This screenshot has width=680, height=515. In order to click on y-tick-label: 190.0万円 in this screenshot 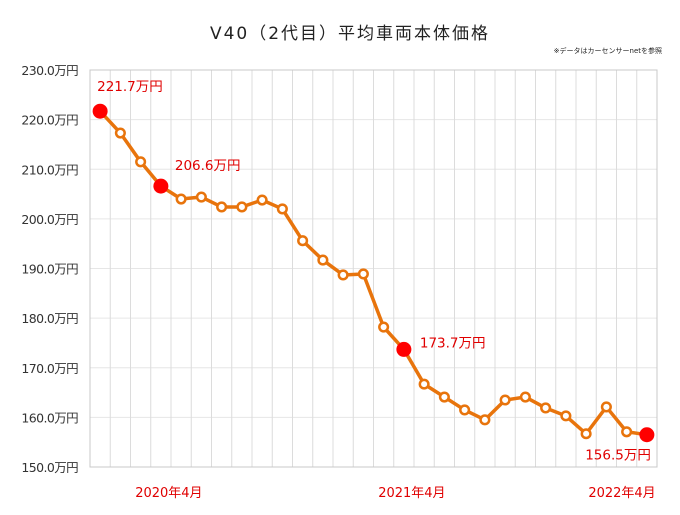, I will do `click(49, 269)`.